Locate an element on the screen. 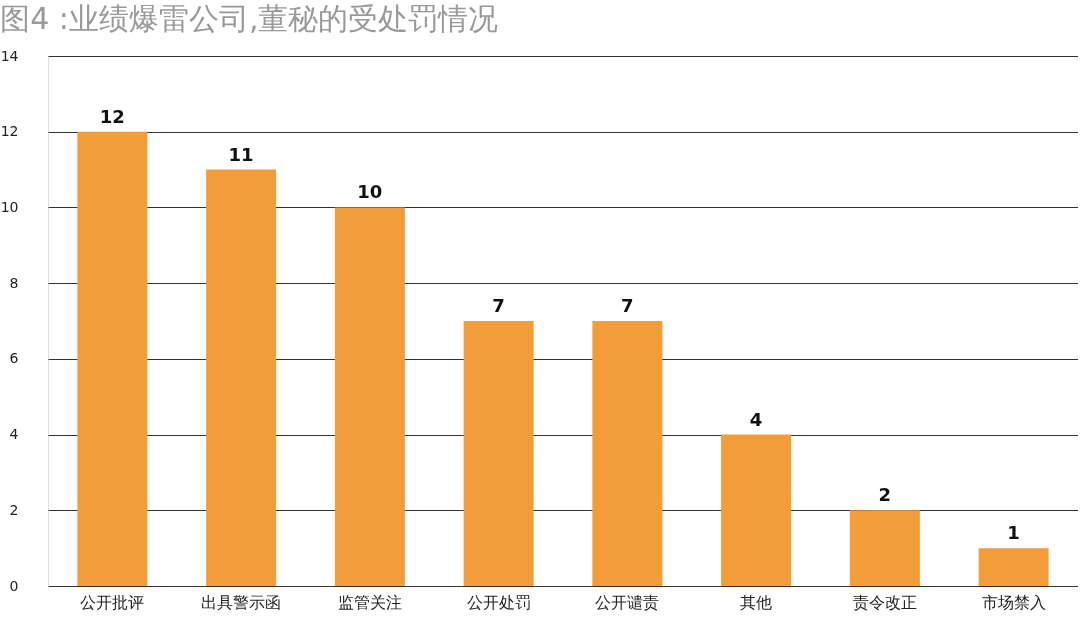 This screenshot has height=640, width=1080. y-tick-label: 14 is located at coordinates (9, 55).